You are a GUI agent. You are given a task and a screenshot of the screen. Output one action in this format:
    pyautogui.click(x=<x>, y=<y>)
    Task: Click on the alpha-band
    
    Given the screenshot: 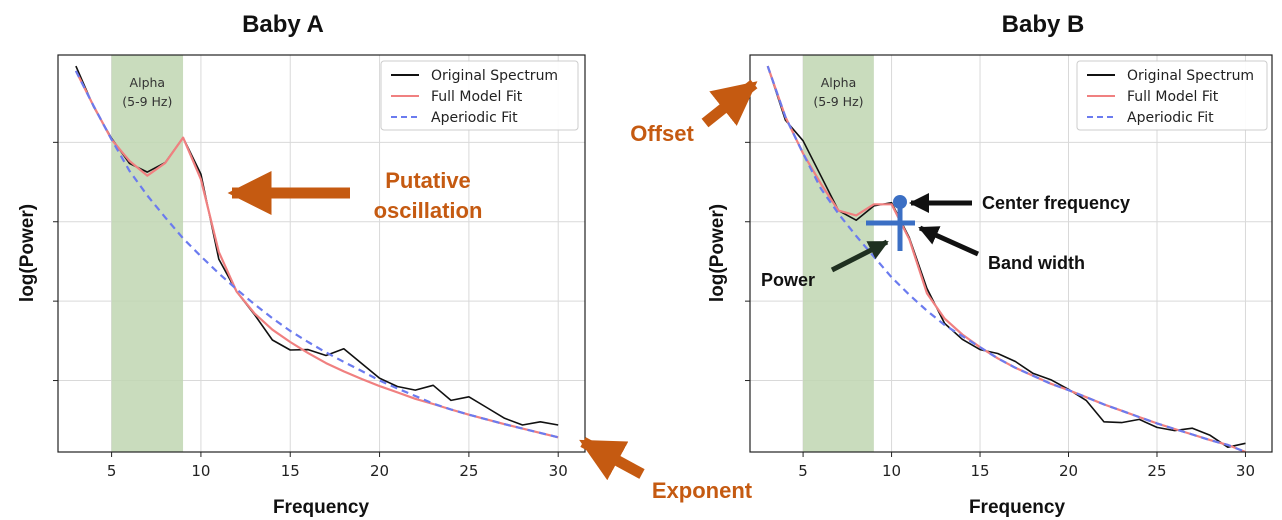 What is the action you would take?
    pyautogui.click(x=147, y=253)
    